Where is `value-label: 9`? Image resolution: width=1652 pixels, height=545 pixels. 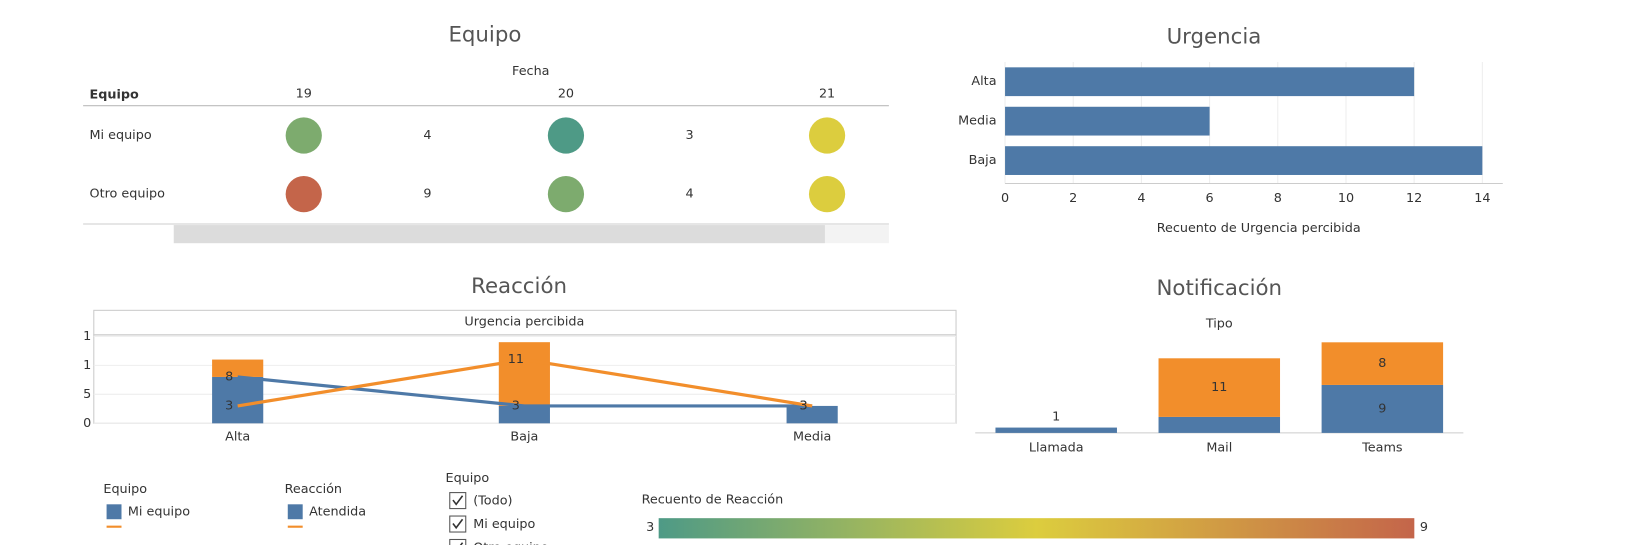 value-label: 9 is located at coordinates (427, 194).